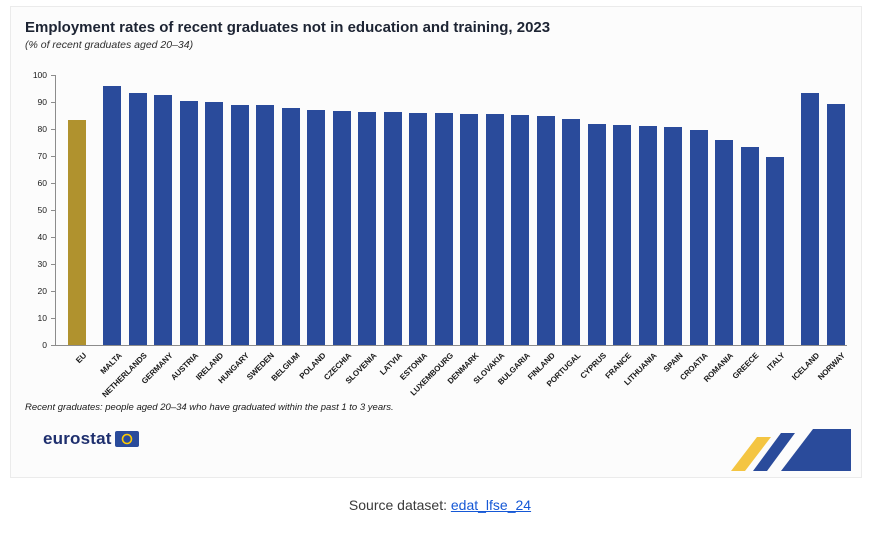 This screenshot has width=880, height=538. Describe the element at coordinates (109, 45) in the screenshot. I see `chart-subtitle: (% of recent graduates aged 20–34)` at that location.